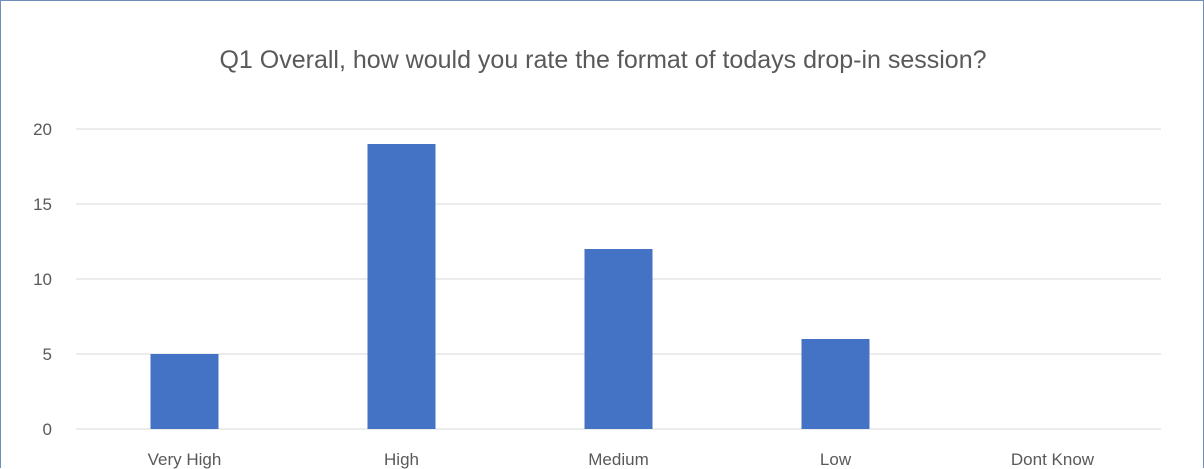  I want to click on y-axis-tick-labels: 0 5 10 15 20, so click(42, 279).